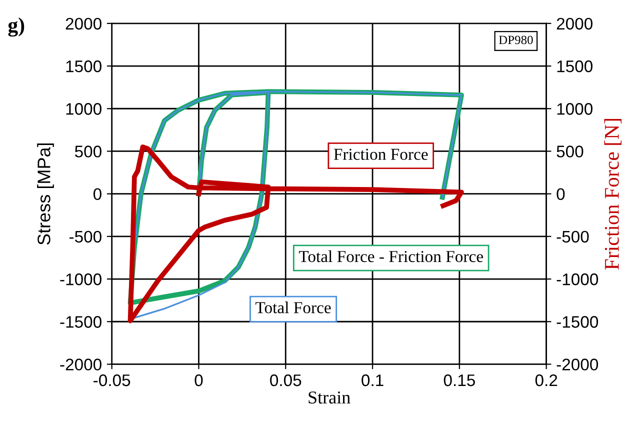  I want to click on y2-tick-label: 1500, so click(574, 66).